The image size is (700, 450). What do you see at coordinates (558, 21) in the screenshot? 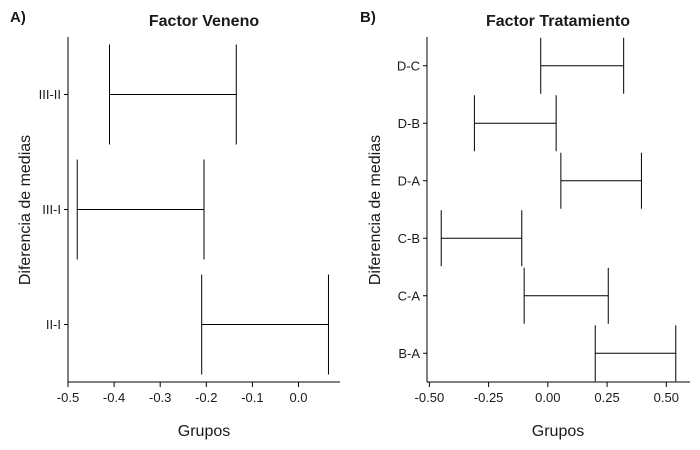
I see `chart-title: Factor Tratamiento` at bounding box center [558, 21].